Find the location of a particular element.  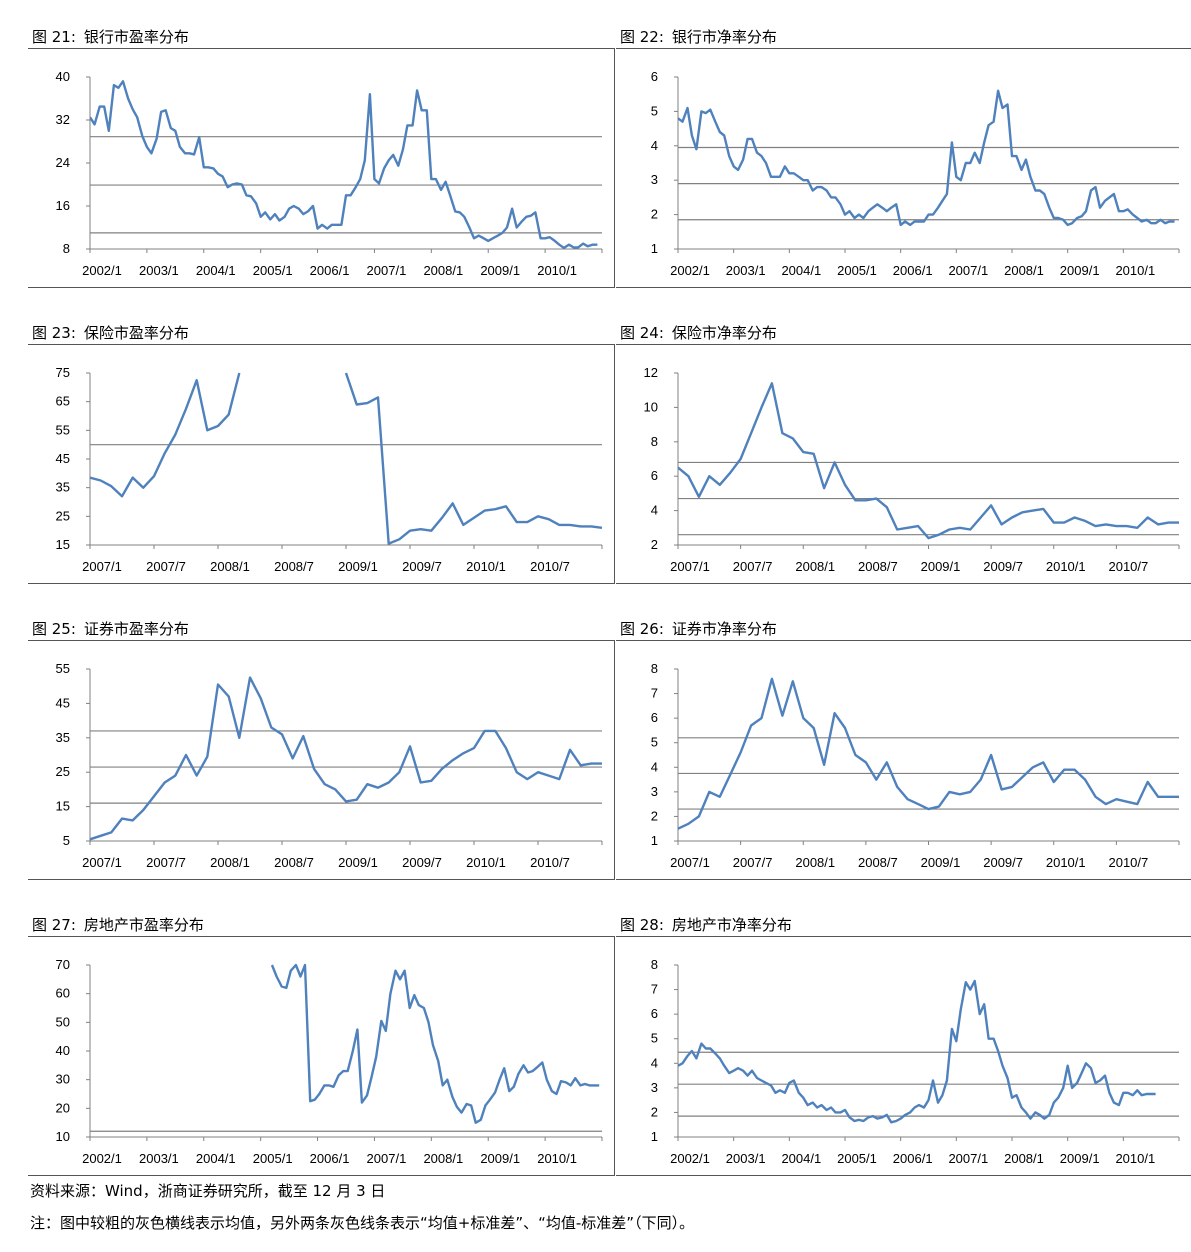

panel-title: 图 25: 证券市盈率分布 is located at coordinates (110, 628).